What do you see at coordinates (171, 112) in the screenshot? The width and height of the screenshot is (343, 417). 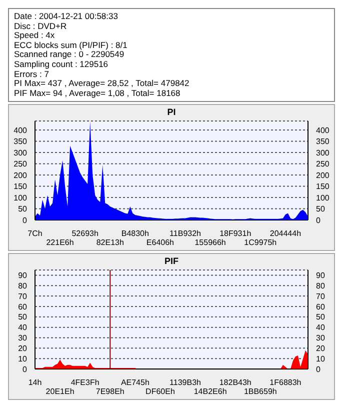 I see `chart-title: PI` at bounding box center [171, 112].